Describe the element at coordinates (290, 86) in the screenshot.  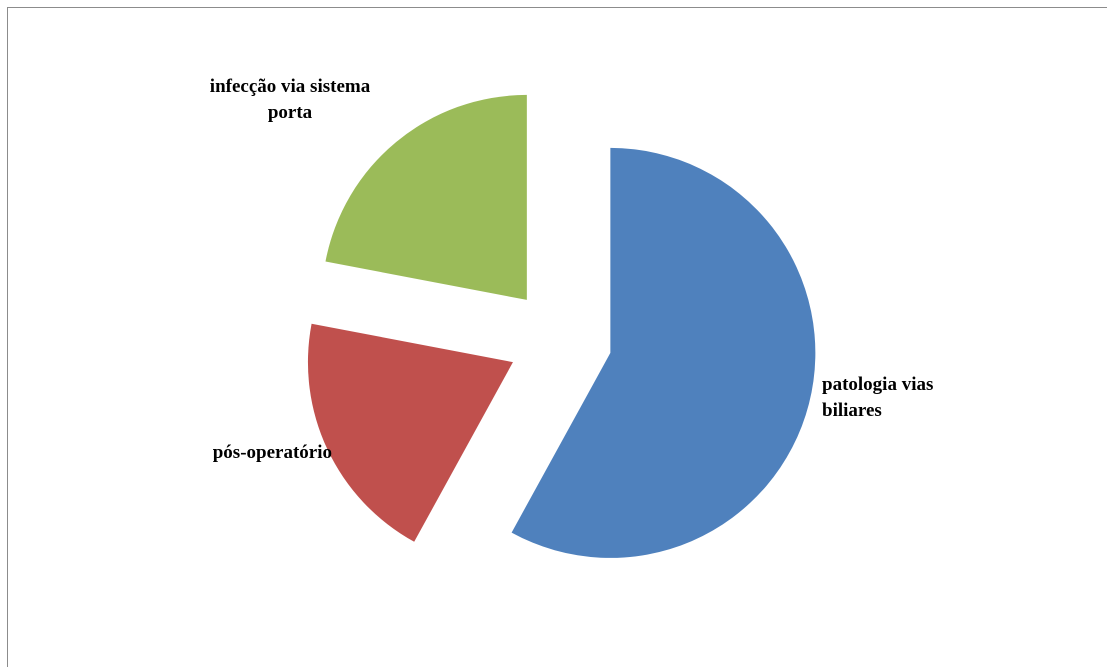
I see `slice-label-line: infecção via sistema` at that location.